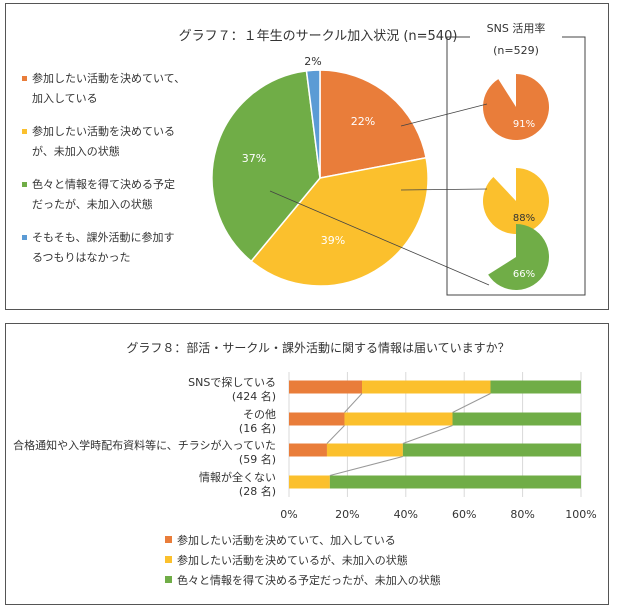 The height and width of the screenshot is (611, 620). I want to click on legend-label: 色々と情報を得て決める予定, so click(103, 184).